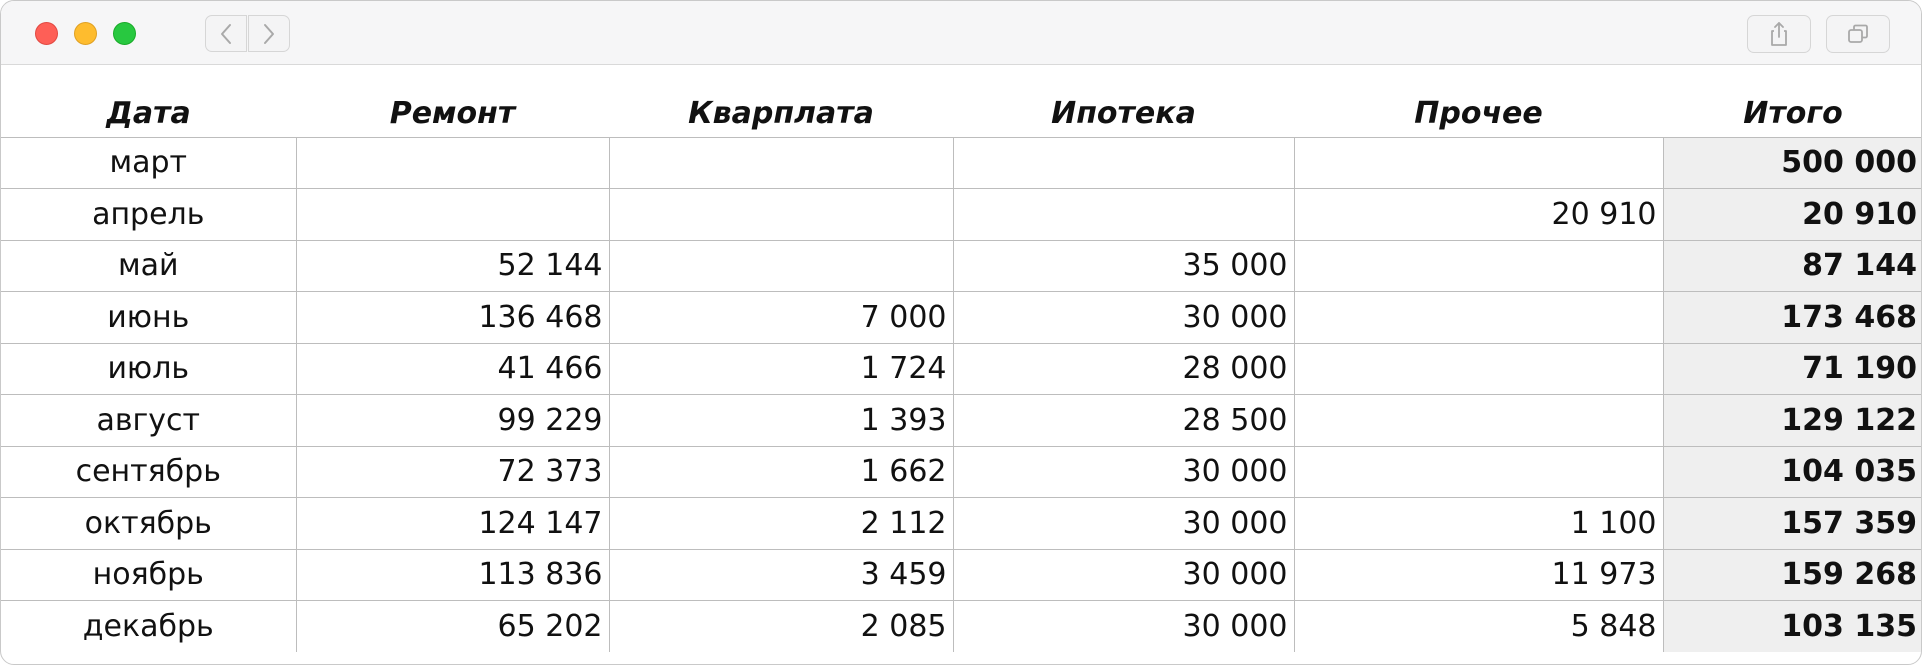  Describe the element at coordinates (1479, 575) in the screenshot. I see `cell-prochee: 11 973` at that location.